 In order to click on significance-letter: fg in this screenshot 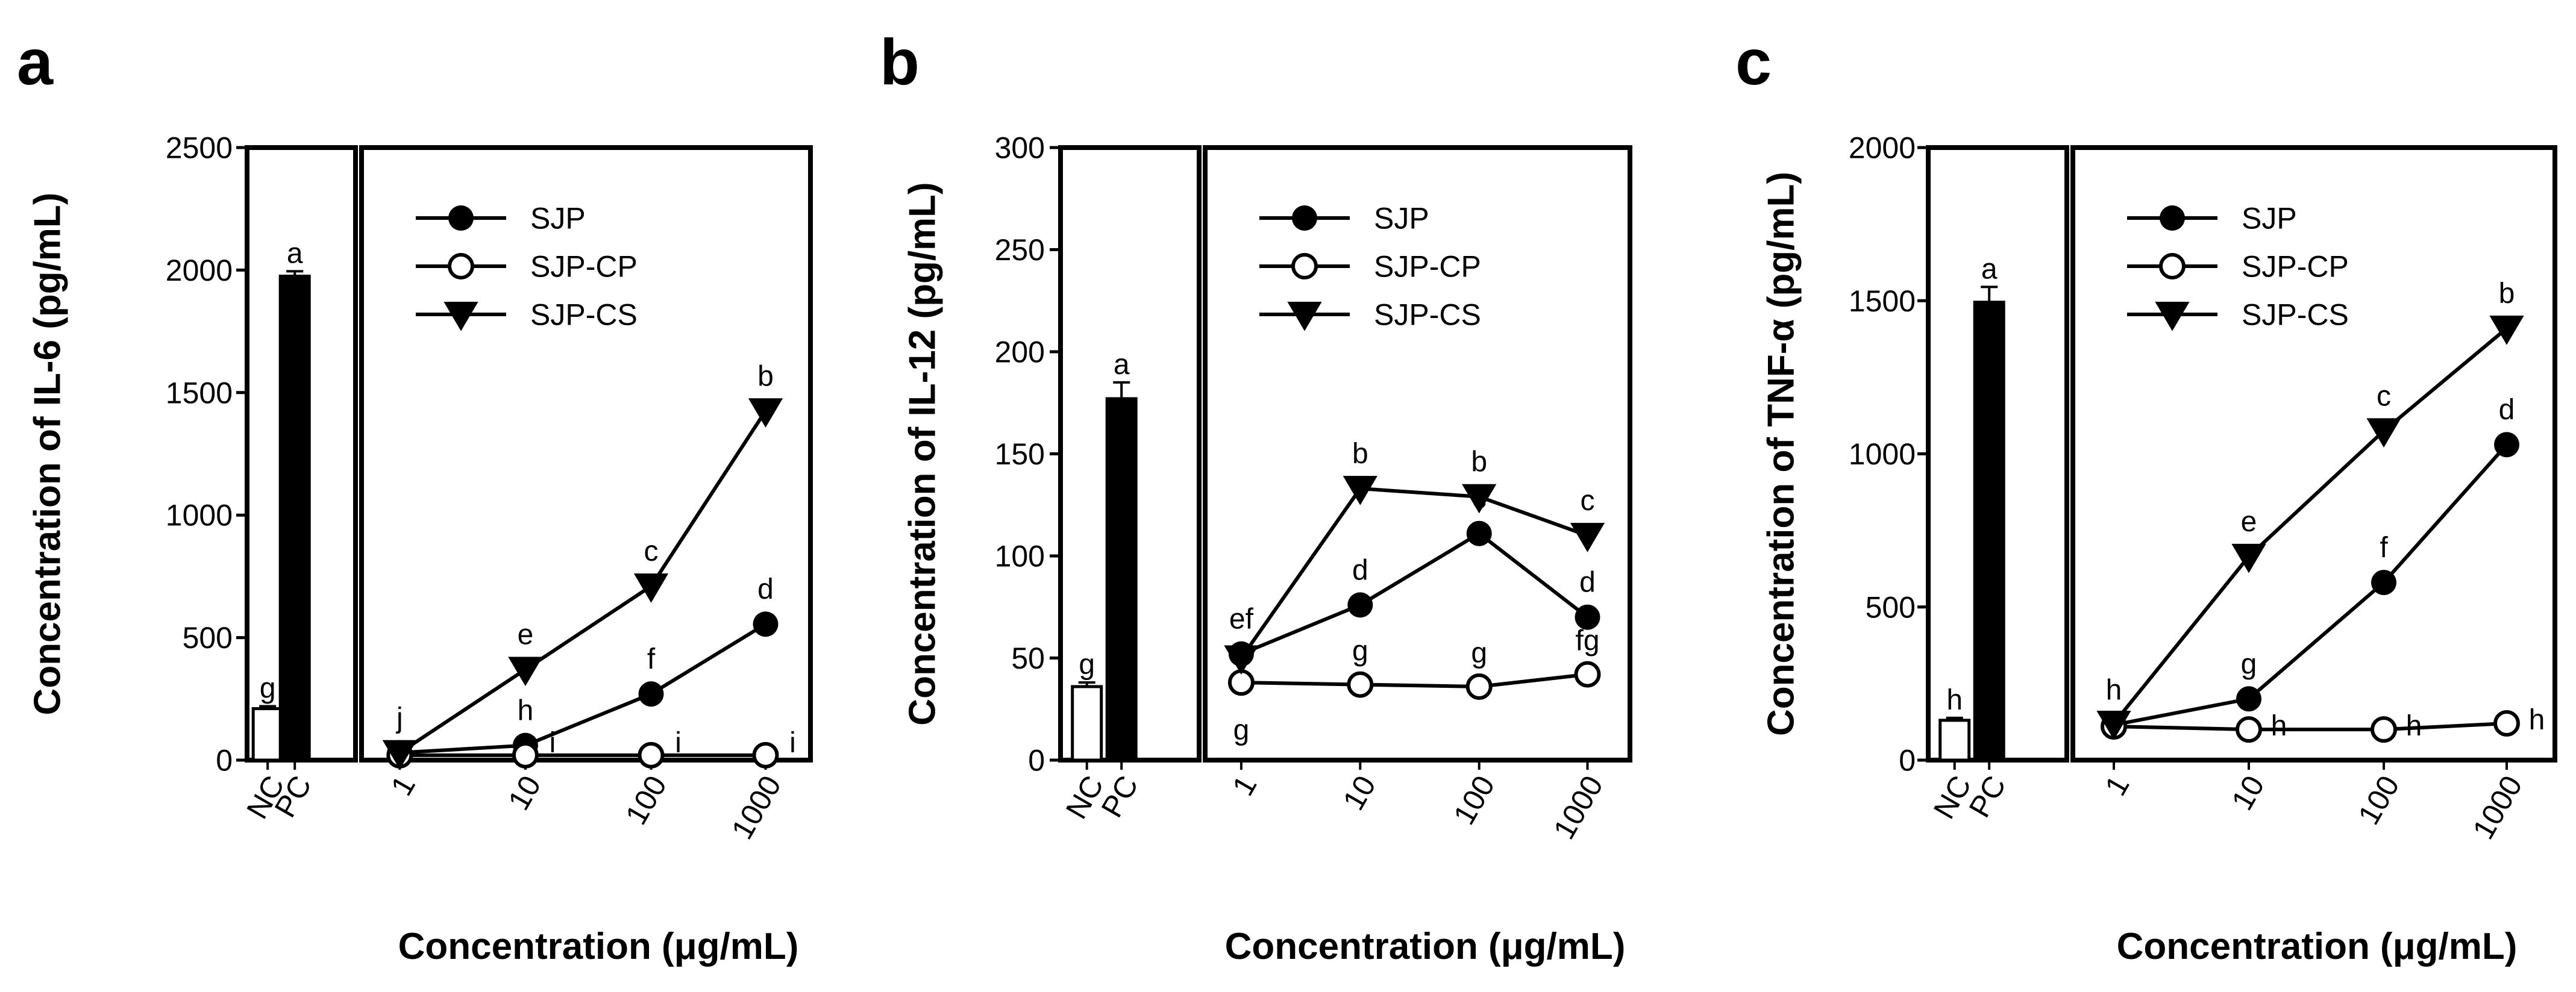, I will do `click(1587, 641)`.